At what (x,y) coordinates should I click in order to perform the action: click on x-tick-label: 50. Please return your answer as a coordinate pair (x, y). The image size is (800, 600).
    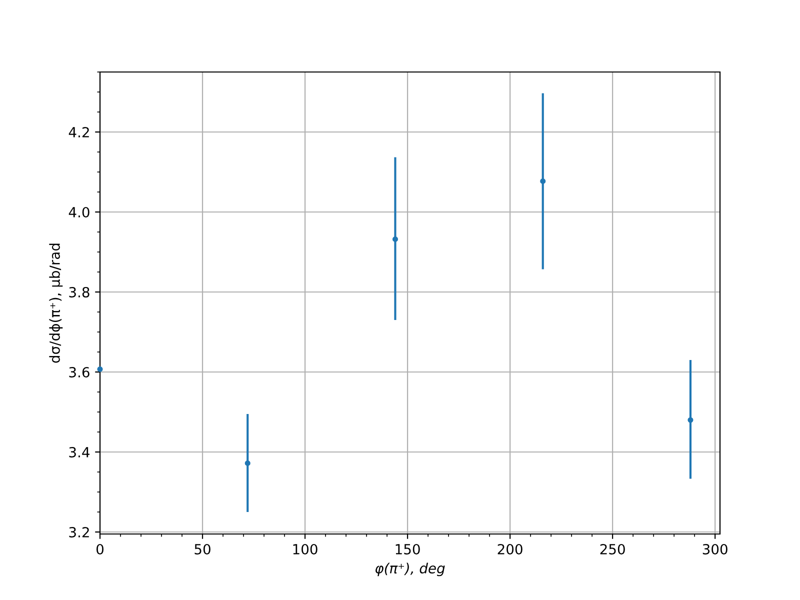
    Looking at the image, I should click on (202, 549).